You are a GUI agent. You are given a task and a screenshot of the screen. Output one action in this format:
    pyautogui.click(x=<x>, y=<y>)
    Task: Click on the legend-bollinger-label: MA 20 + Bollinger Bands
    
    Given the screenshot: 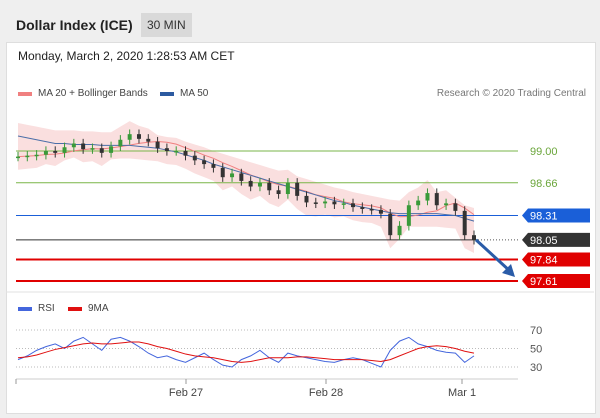 What is the action you would take?
    pyautogui.click(x=93, y=93)
    